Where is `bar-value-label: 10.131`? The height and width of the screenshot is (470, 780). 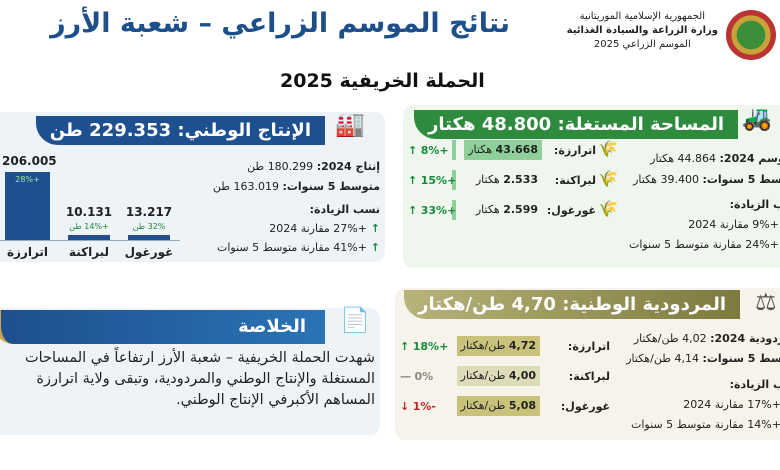 bar-value-label: 10.131 is located at coordinates (89, 212).